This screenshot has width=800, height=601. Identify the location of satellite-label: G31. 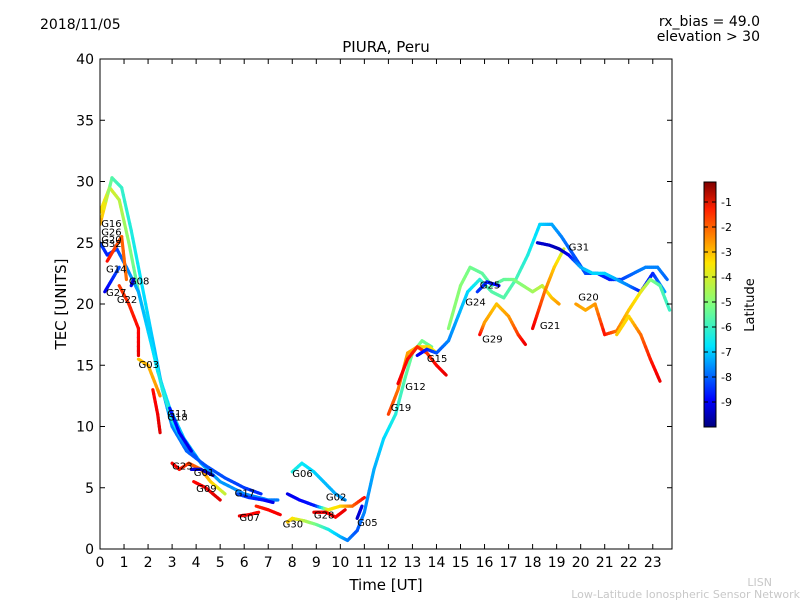
(579, 247).